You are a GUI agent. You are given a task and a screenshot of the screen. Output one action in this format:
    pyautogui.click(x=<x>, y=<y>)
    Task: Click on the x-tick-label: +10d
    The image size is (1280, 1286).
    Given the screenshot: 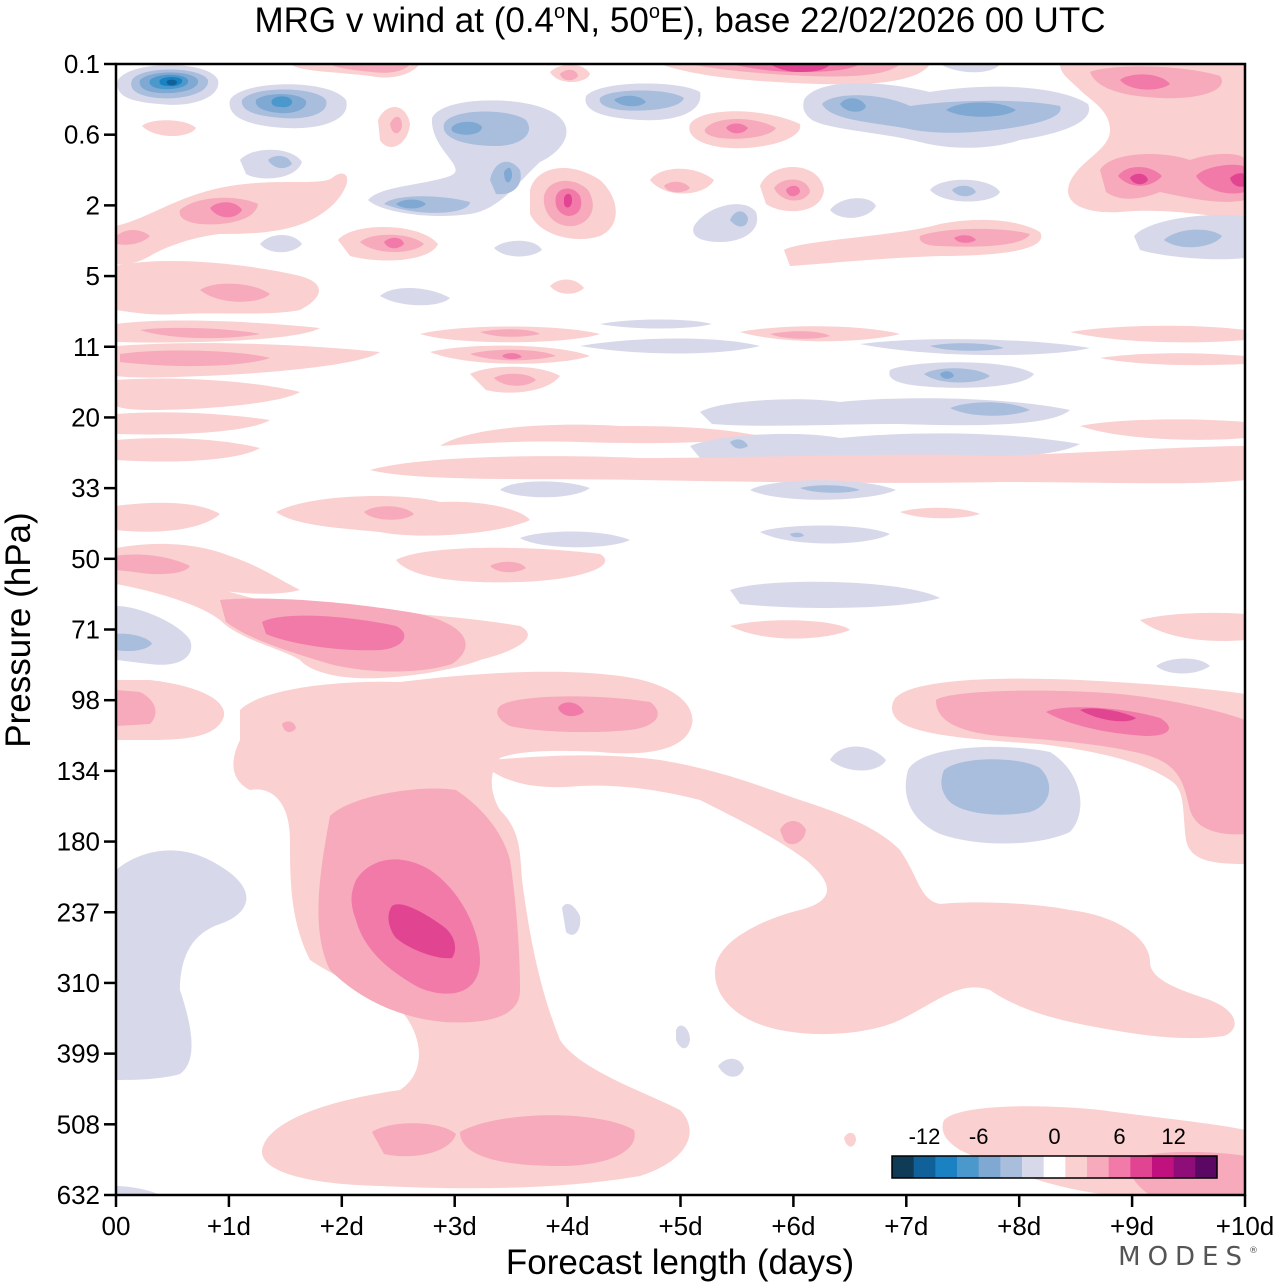 What is the action you would take?
    pyautogui.click(x=1245, y=1226)
    